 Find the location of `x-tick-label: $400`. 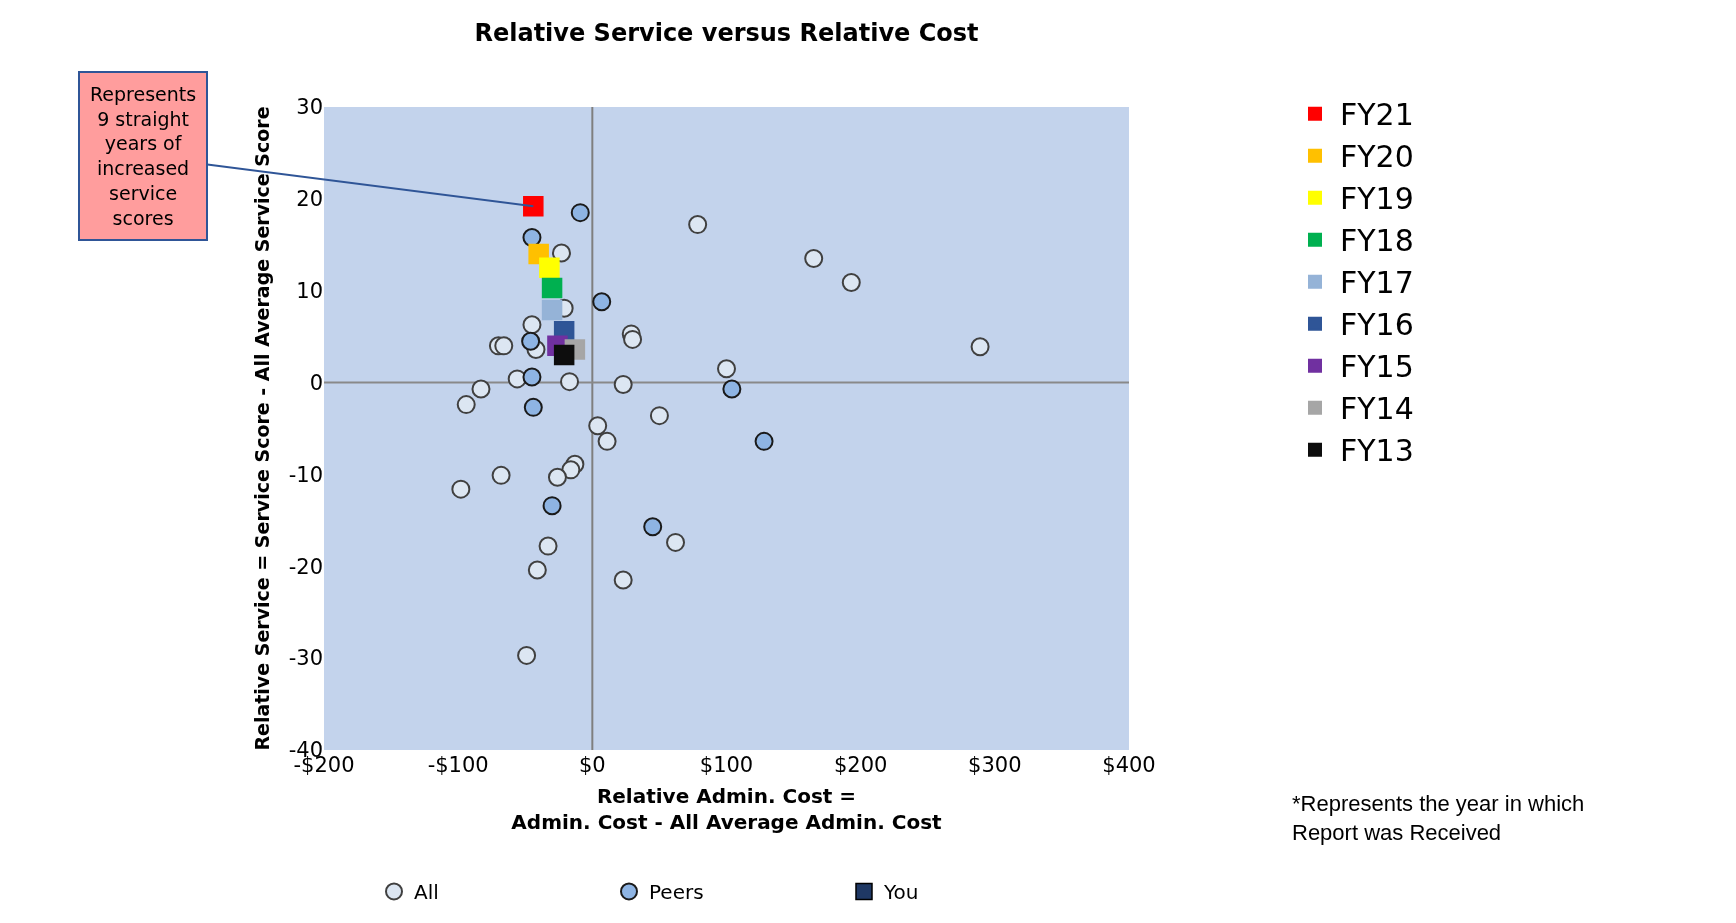

x-tick-label: $400 is located at coordinates (1129, 765).